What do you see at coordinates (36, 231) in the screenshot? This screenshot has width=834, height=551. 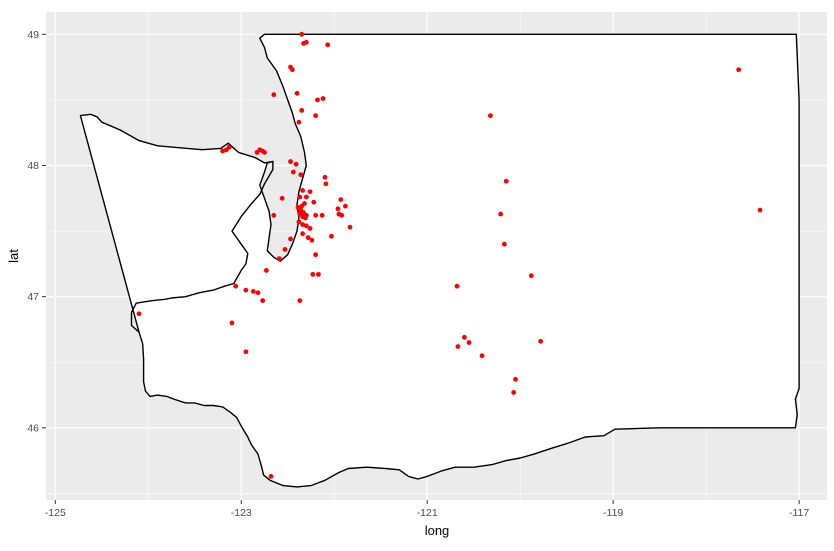 I see `y-axis: 46 47 48 49` at bounding box center [36, 231].